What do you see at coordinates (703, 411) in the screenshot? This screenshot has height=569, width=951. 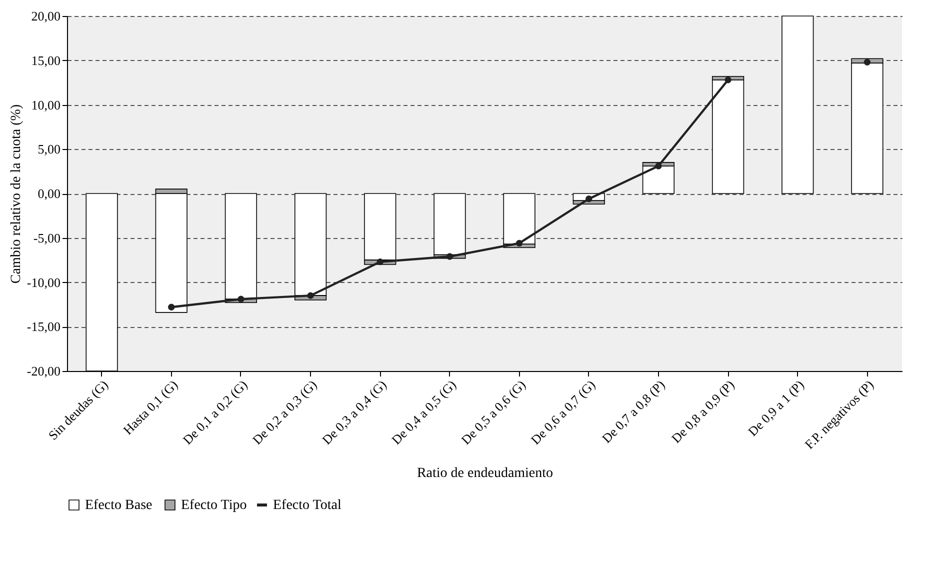 I see `x-tick-label: De 0,8 a 0,9 (P)` at bounding box center [703, 411].